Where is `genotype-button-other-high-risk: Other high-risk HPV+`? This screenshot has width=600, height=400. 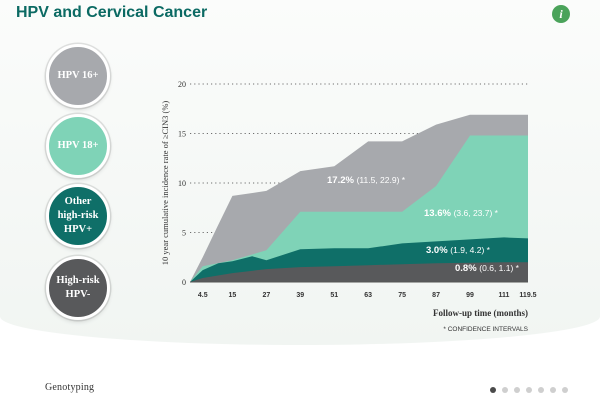
genotype-button-other-high-risk: Other high-risk HPV+ is located at coordinates (78, 216).